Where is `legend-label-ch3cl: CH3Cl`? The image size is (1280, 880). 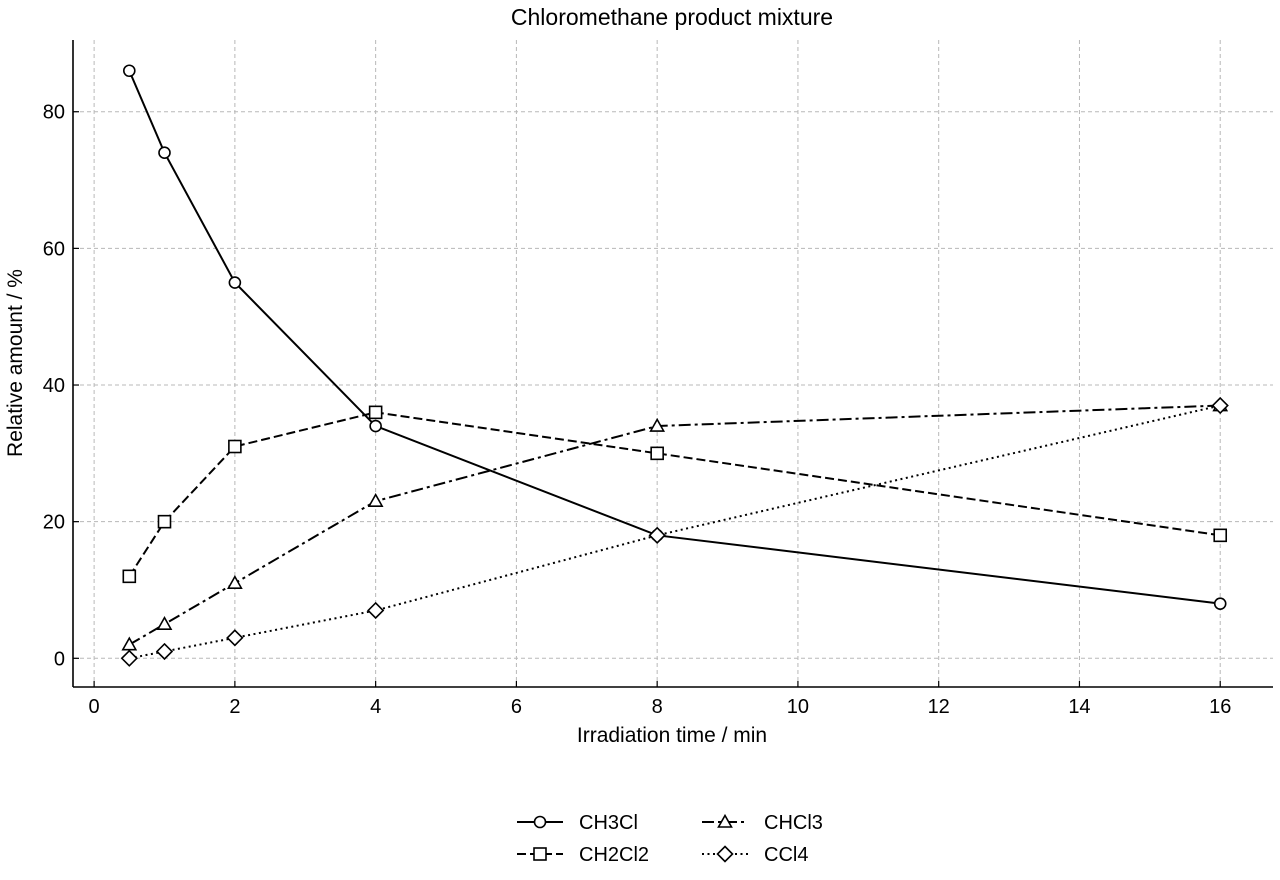 legend-label-ch3cl: CH3Cl is located at coordinates (608, 823).